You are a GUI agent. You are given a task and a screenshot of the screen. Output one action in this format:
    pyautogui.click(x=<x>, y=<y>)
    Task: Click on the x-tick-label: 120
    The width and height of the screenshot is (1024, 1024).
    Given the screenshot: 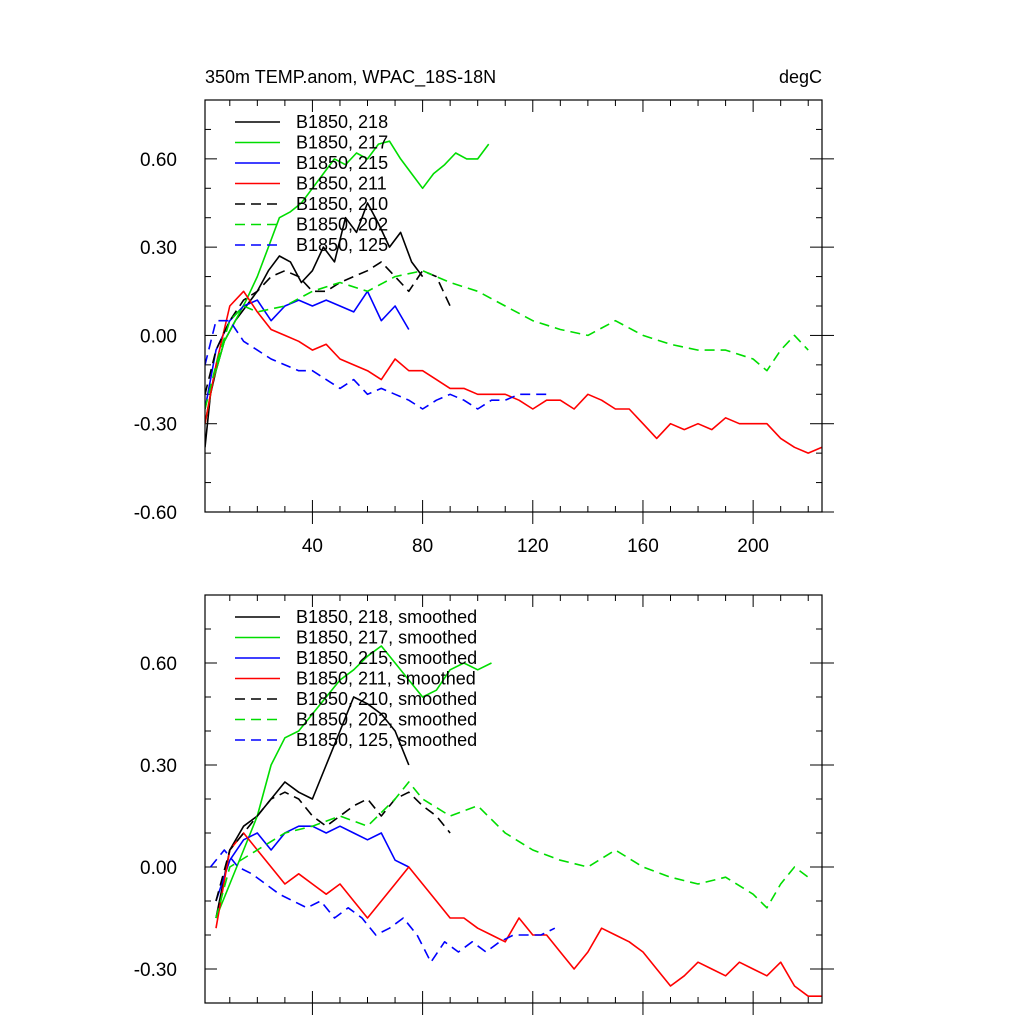 What is the action you would take?
    pyautogui.click(x=533, y=546)
    